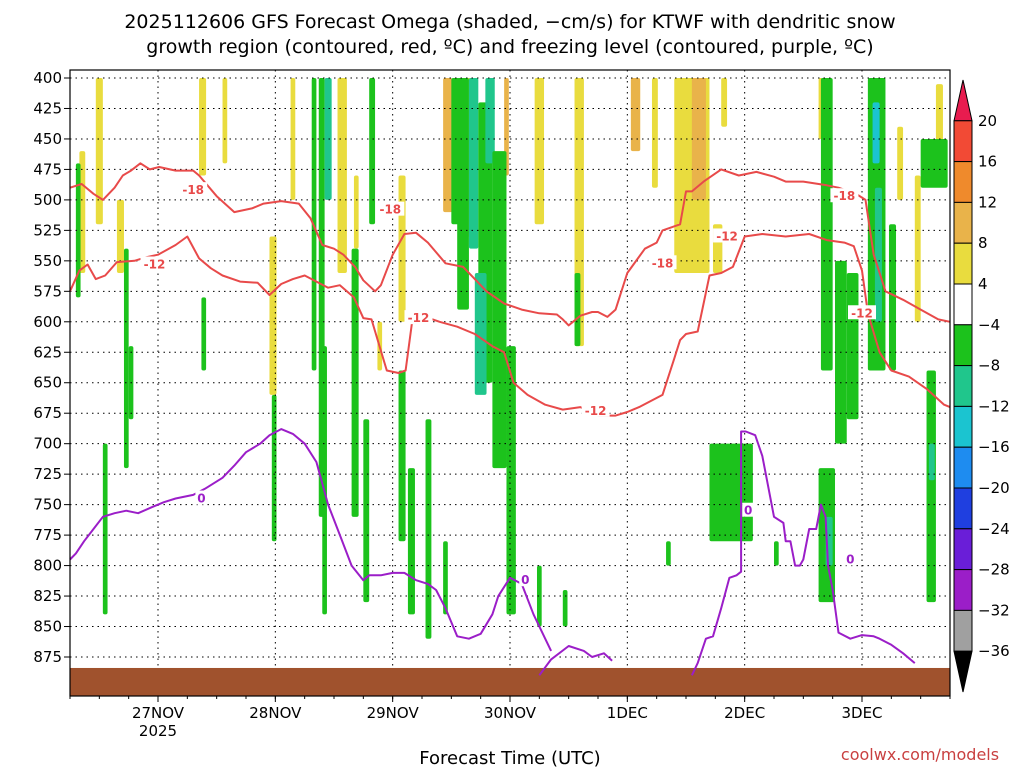 The image size is (1024, 768). What do you see at coordinates (987, 162) in the screenshot?
I see `colorbar-label-1: 16` at bounding box center [987, 162].